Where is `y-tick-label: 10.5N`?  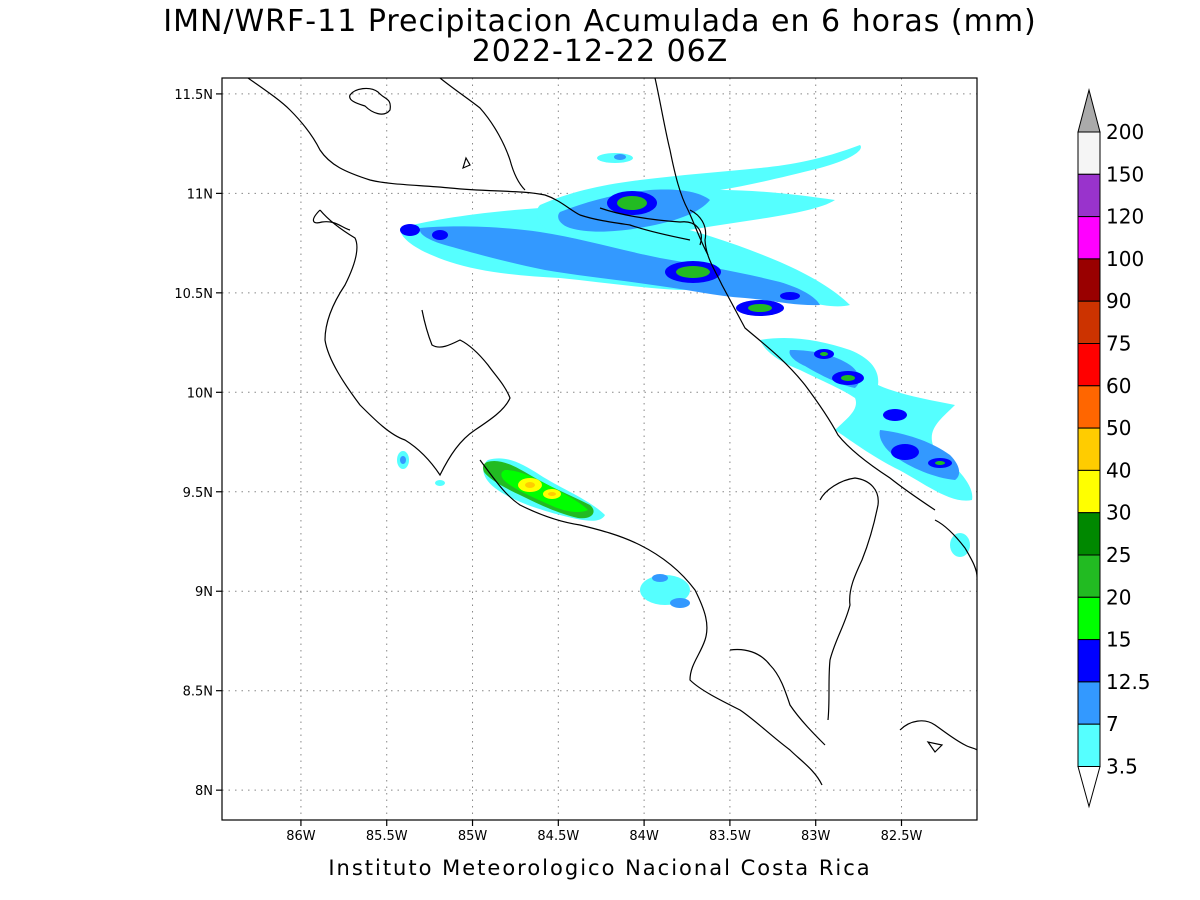 y-tick-label: 10.5N is located at coordinates (193, 294).